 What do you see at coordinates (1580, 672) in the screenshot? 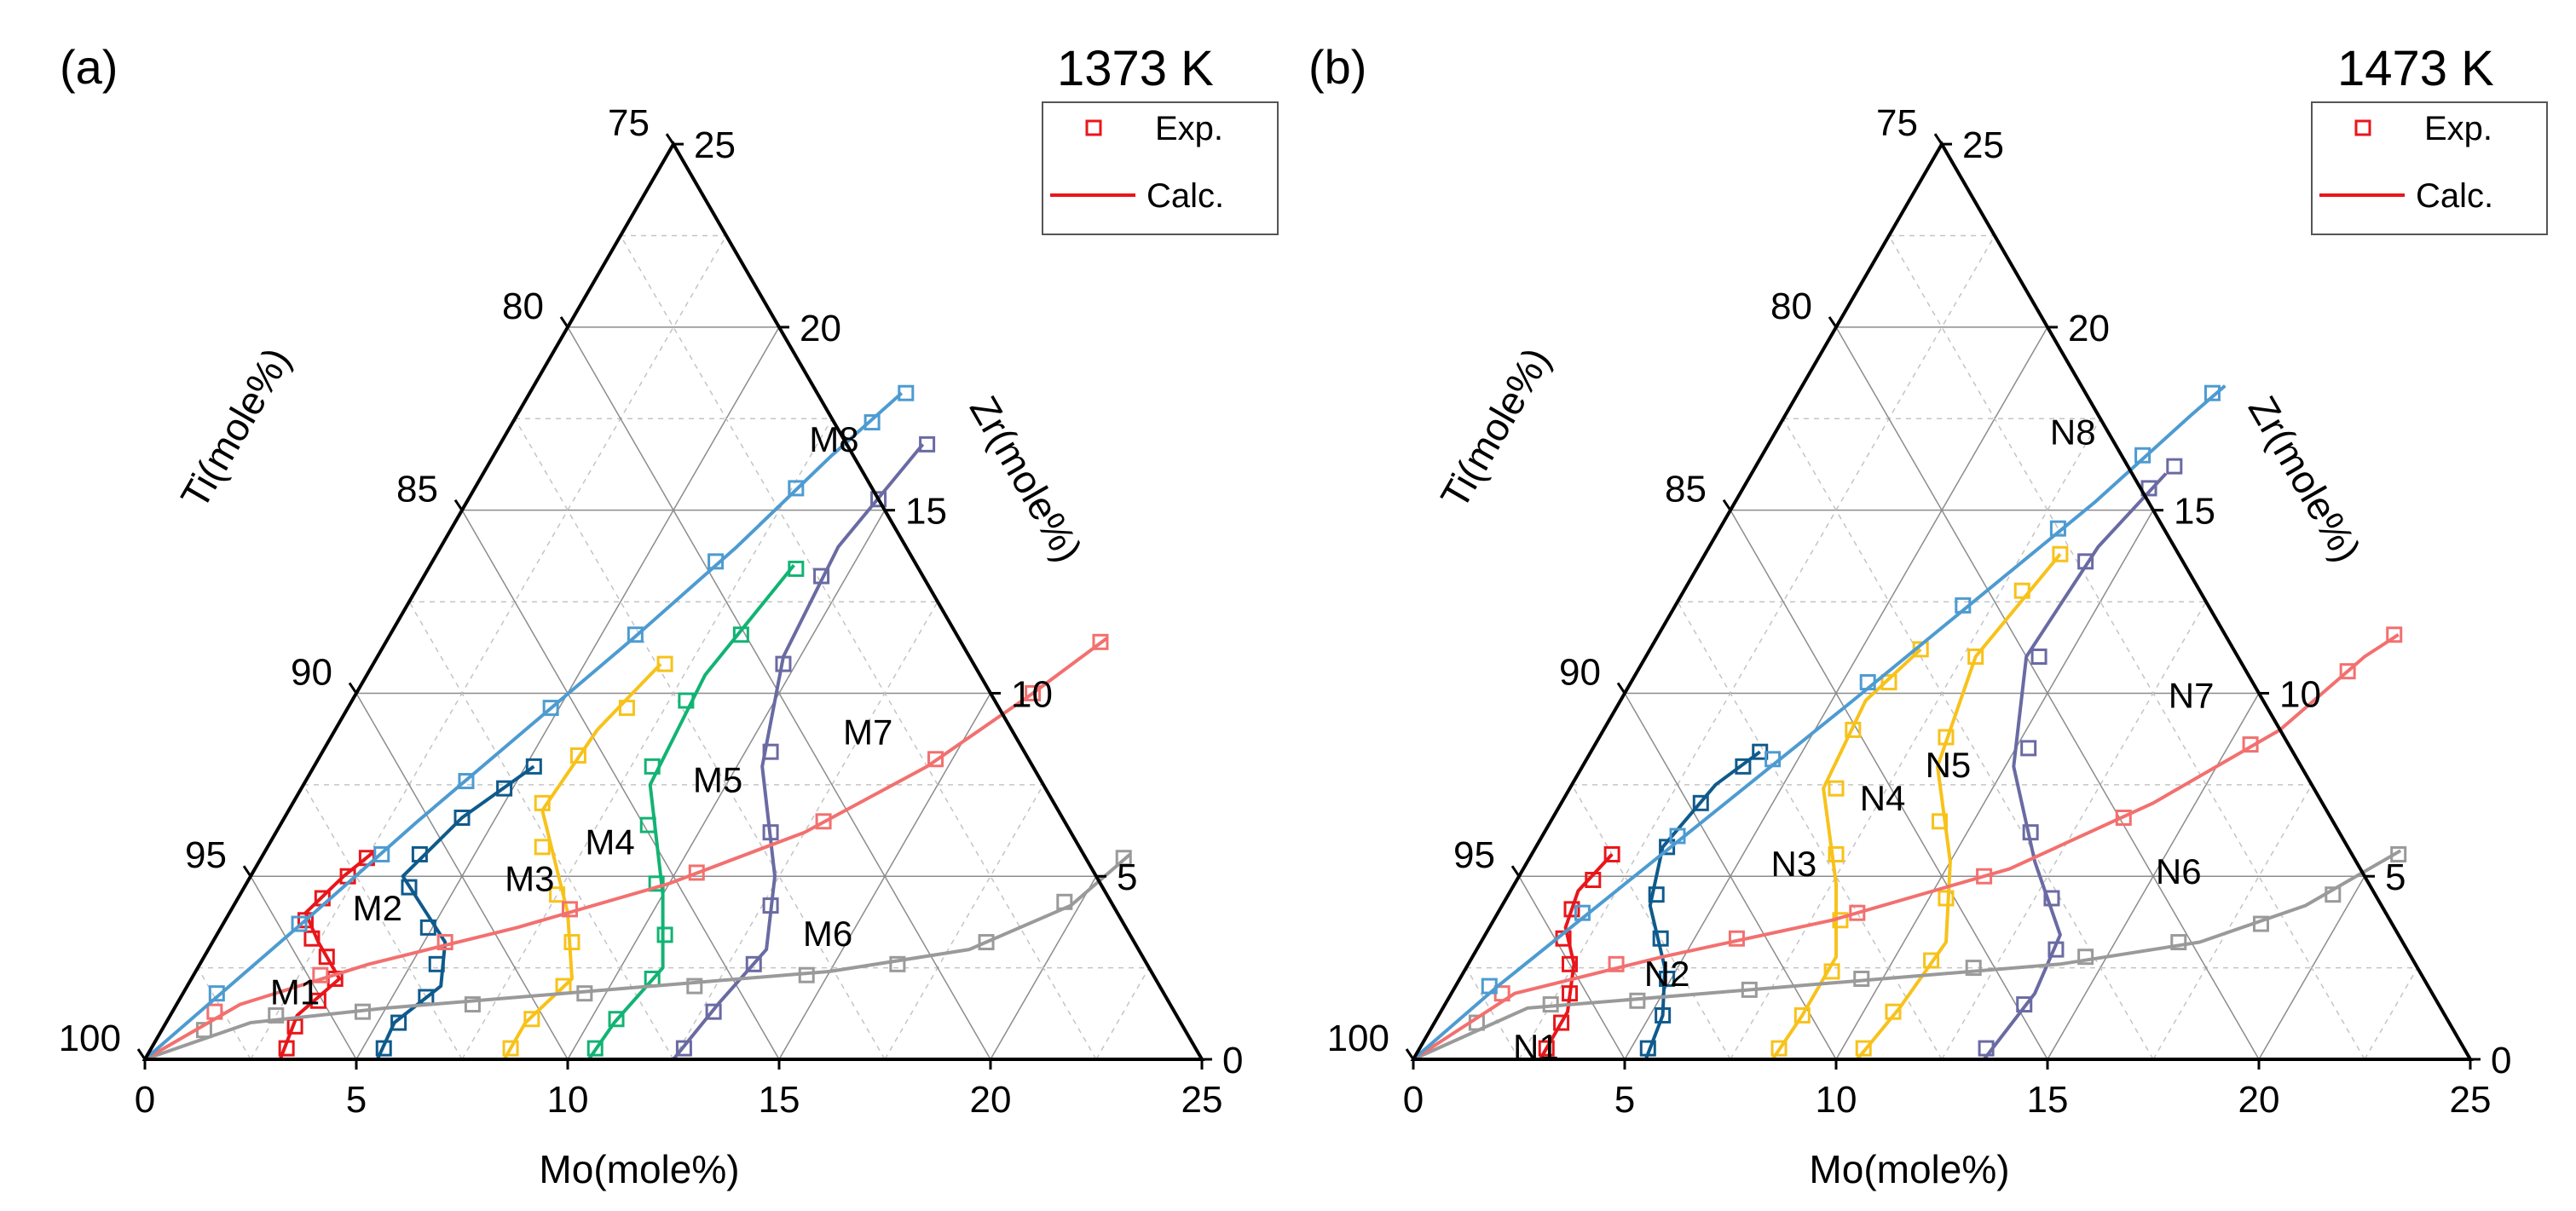
I see `tick-label-ti: 90` at bounding box center [1580, 672].